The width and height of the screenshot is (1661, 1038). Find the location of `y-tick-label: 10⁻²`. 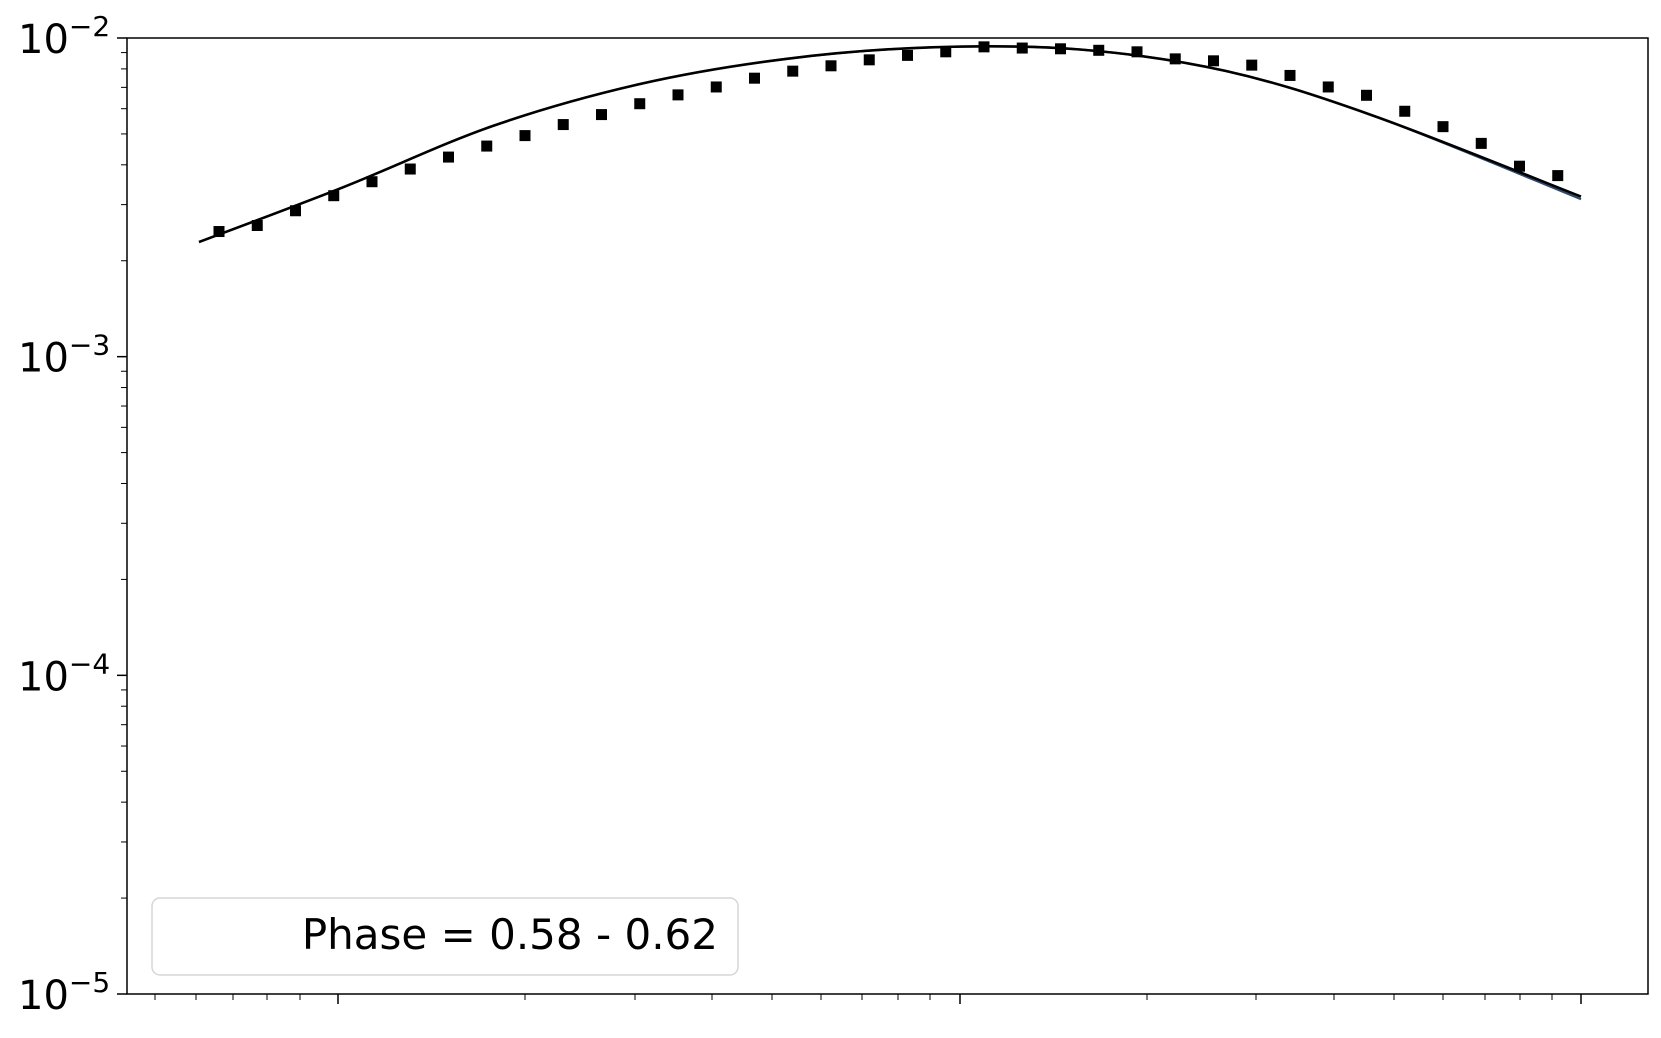

y-tick-label: 10⁻² is located at coordinates (64, 36).